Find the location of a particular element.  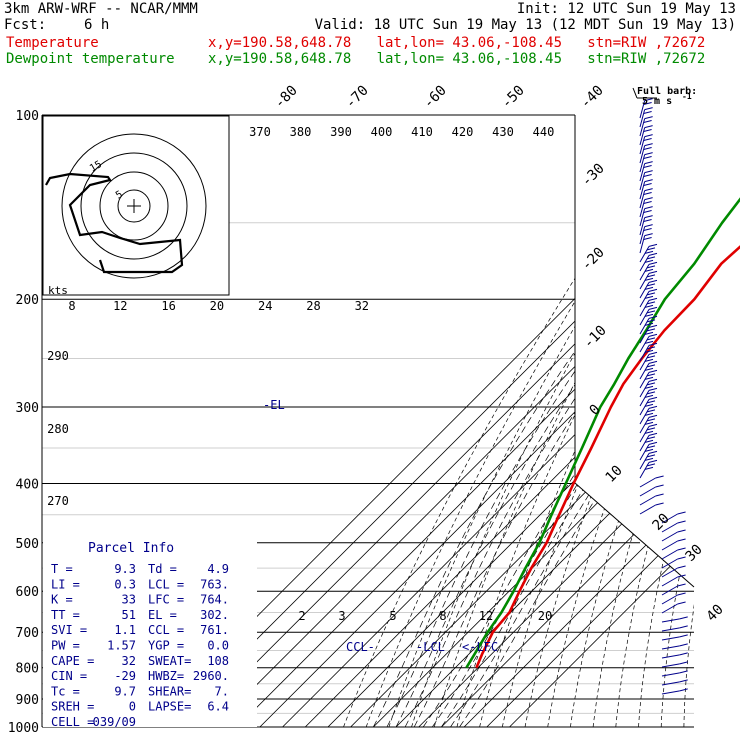

pressure-label-400: 400 is located at coordinates (27, 484).